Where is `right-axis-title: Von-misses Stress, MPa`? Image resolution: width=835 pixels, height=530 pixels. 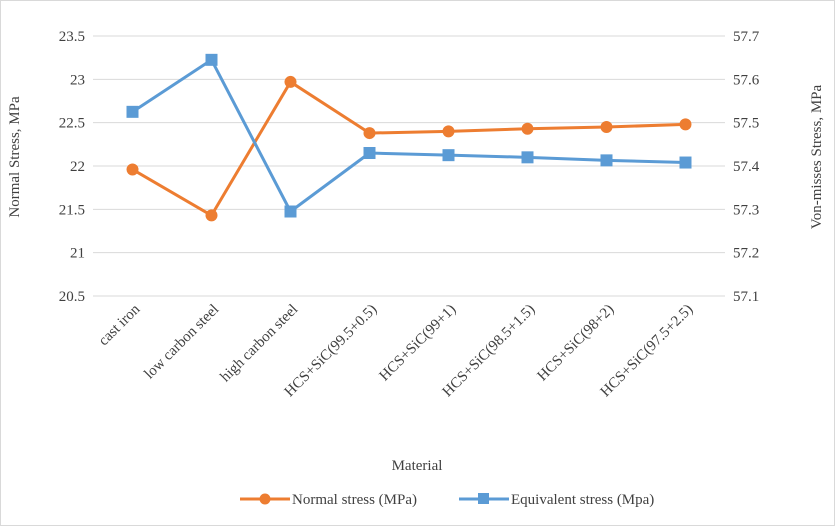
right-axis-title: Von-misses Stress, MPa is located at coordinates (817, 156).